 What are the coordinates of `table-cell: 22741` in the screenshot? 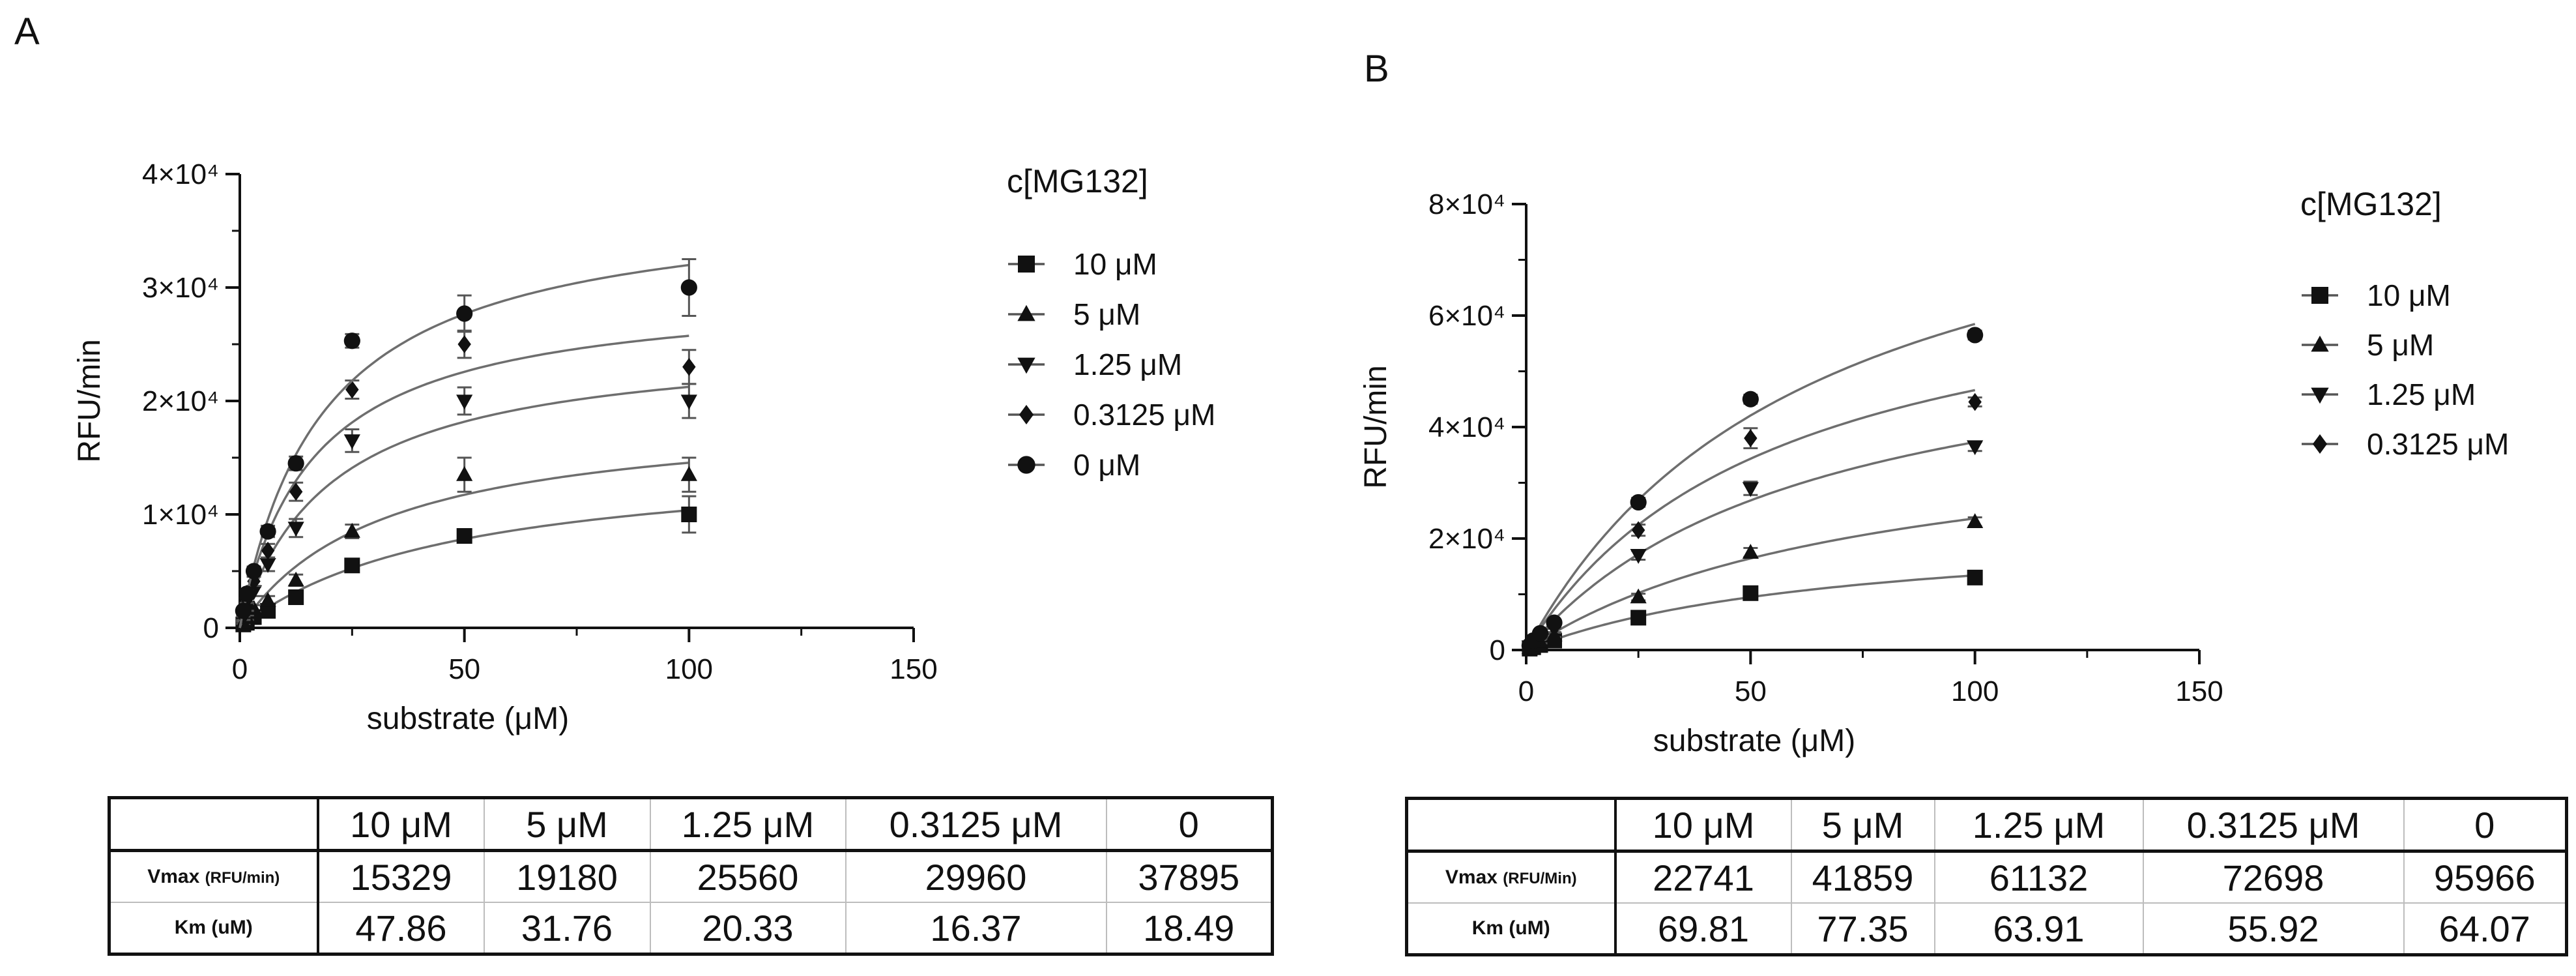 It's located at (1703, 877).